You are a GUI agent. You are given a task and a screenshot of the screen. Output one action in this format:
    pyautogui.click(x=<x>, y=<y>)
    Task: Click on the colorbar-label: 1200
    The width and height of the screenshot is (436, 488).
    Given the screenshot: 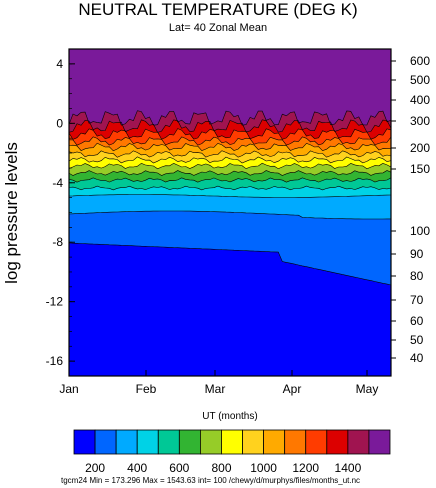 What is the action you would take?
    pyautogui.click(x=305, y=468)
    